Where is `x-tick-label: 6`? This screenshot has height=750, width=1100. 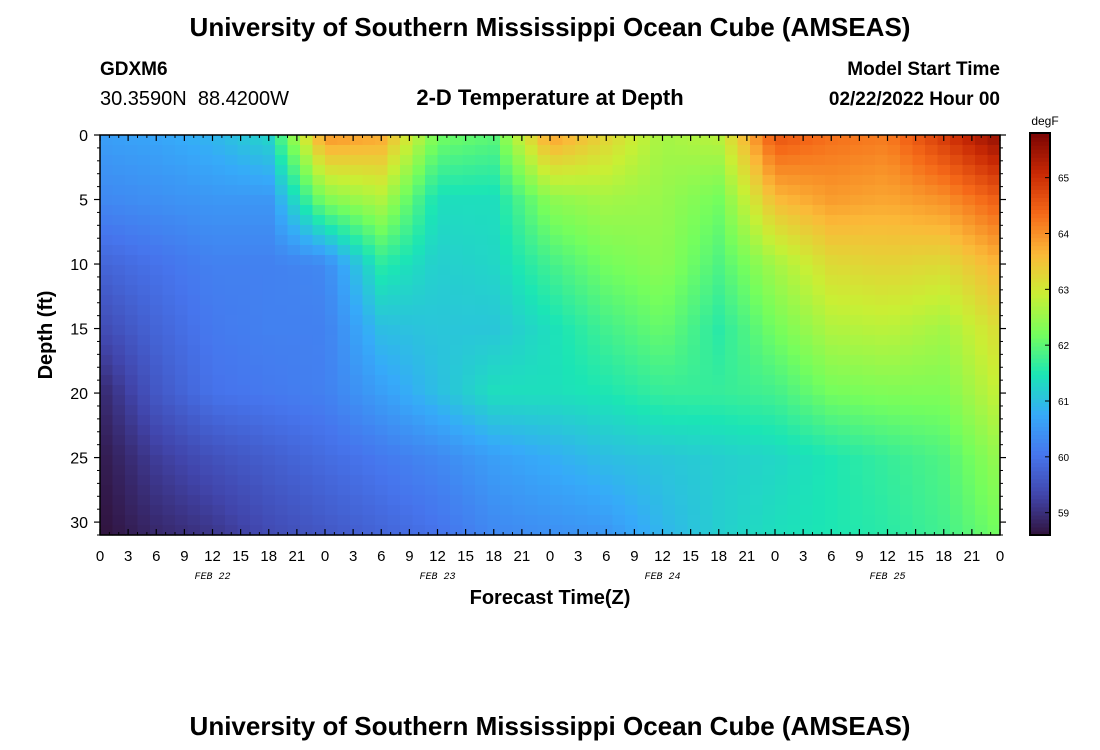
x-tick-label: 6 is located at coordinates (156, 556).